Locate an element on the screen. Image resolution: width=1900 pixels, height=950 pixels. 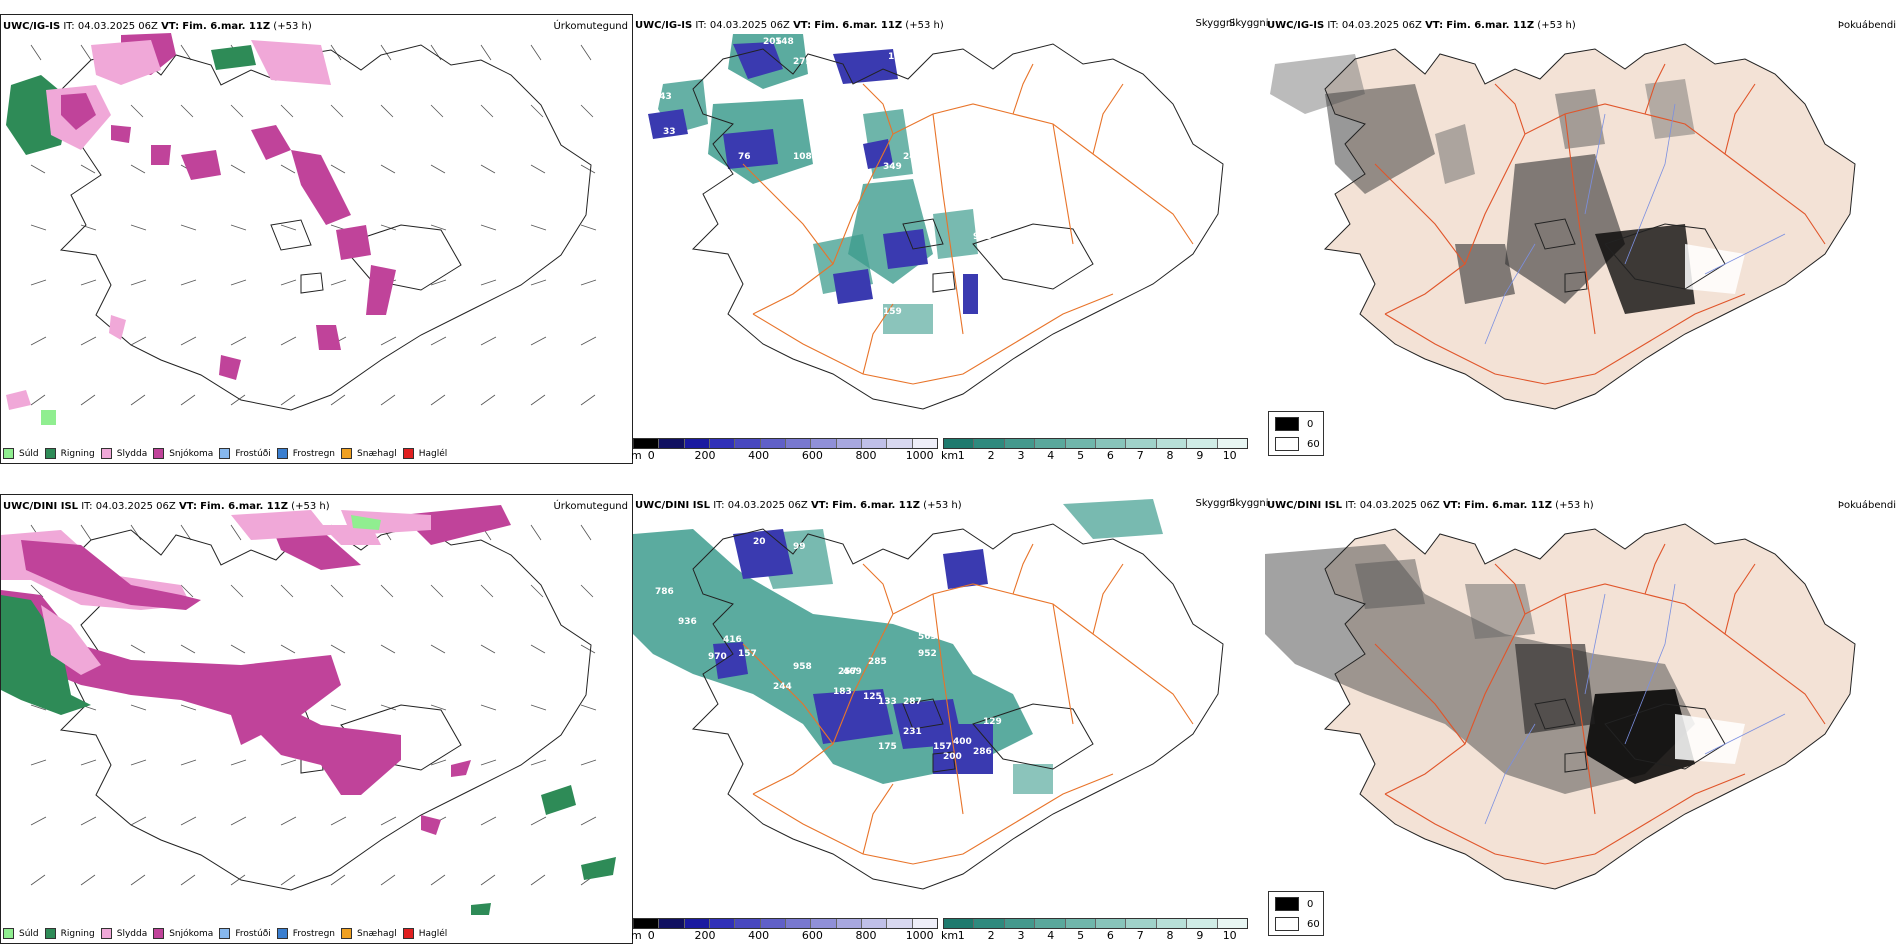
cloud-base-label: 18 is located at coordinates (919, 352).